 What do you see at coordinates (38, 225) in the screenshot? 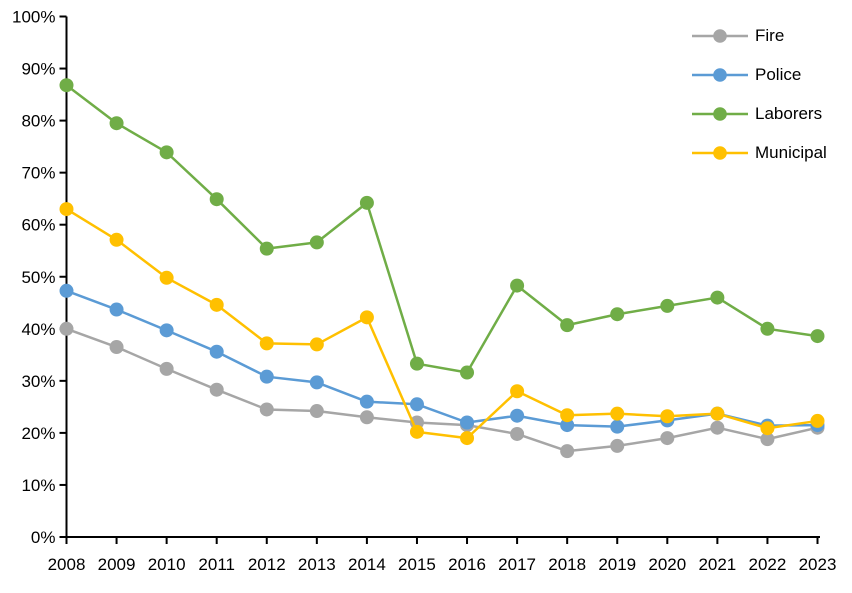
I see `y-axis-tick-label: 60%` at bounding box center [38, 225].